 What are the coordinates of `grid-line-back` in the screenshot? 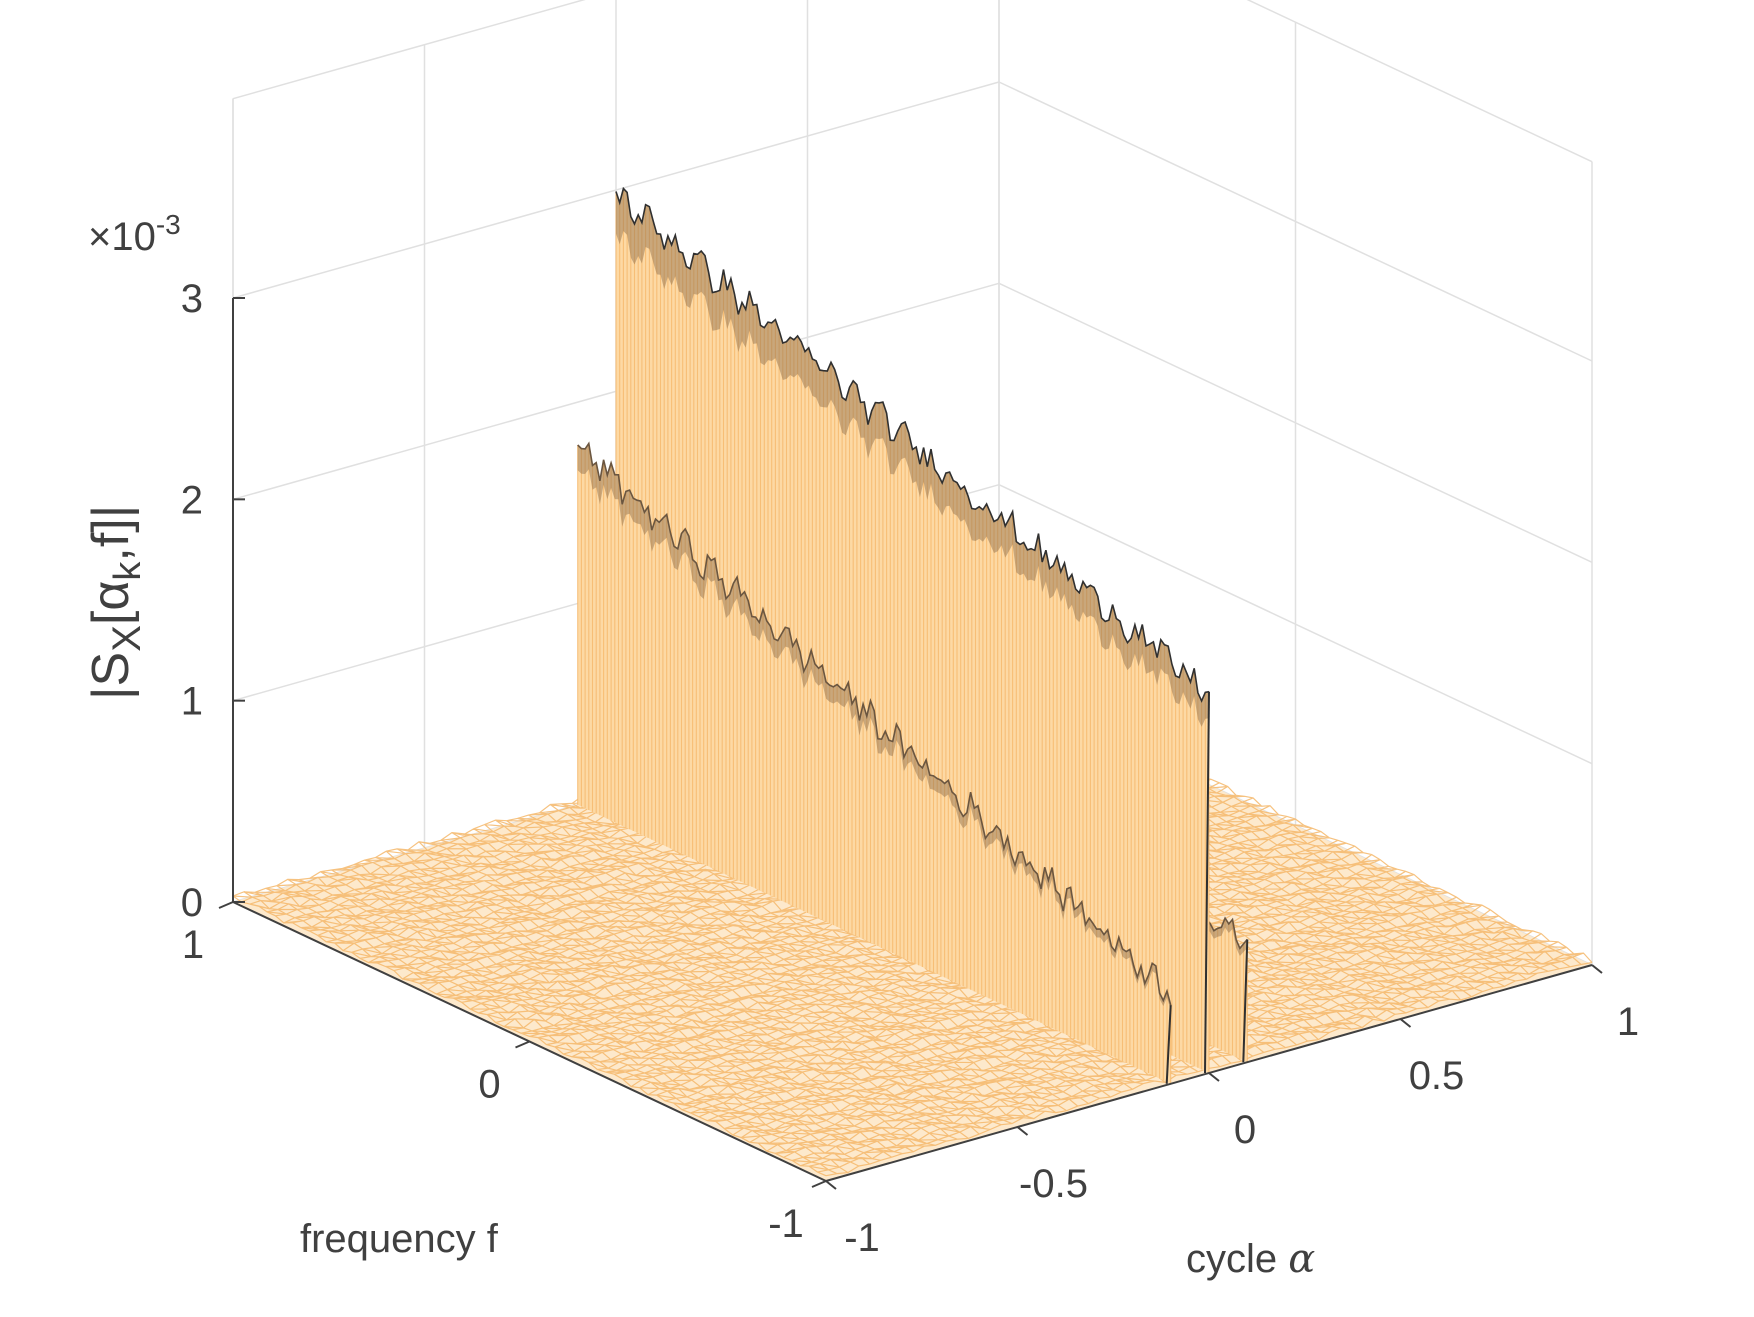 It's located at (409, 50).